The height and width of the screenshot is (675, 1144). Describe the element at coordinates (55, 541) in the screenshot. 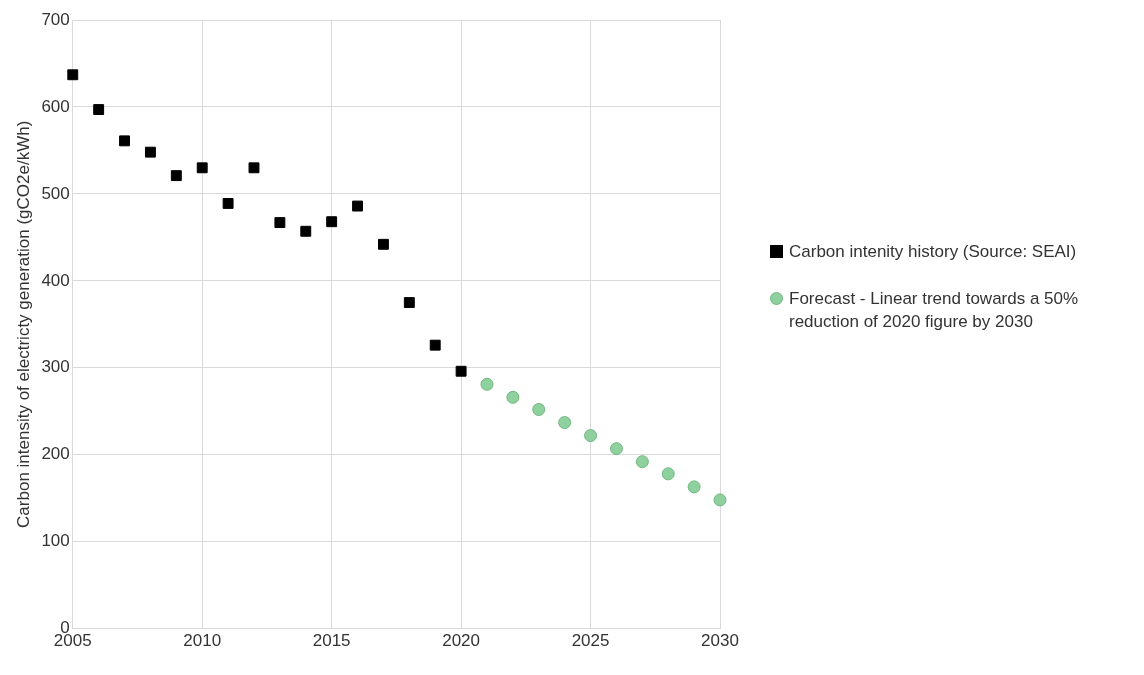

I see `y-tick-label: 100` at that location.